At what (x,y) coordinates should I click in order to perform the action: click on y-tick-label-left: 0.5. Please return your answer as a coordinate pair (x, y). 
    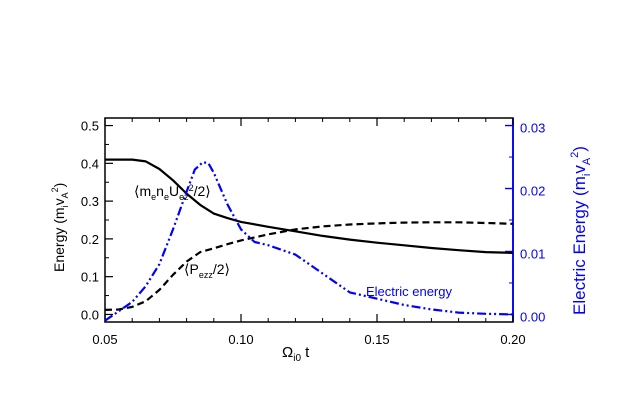
    Looking at the image, I should click on (90, 126).